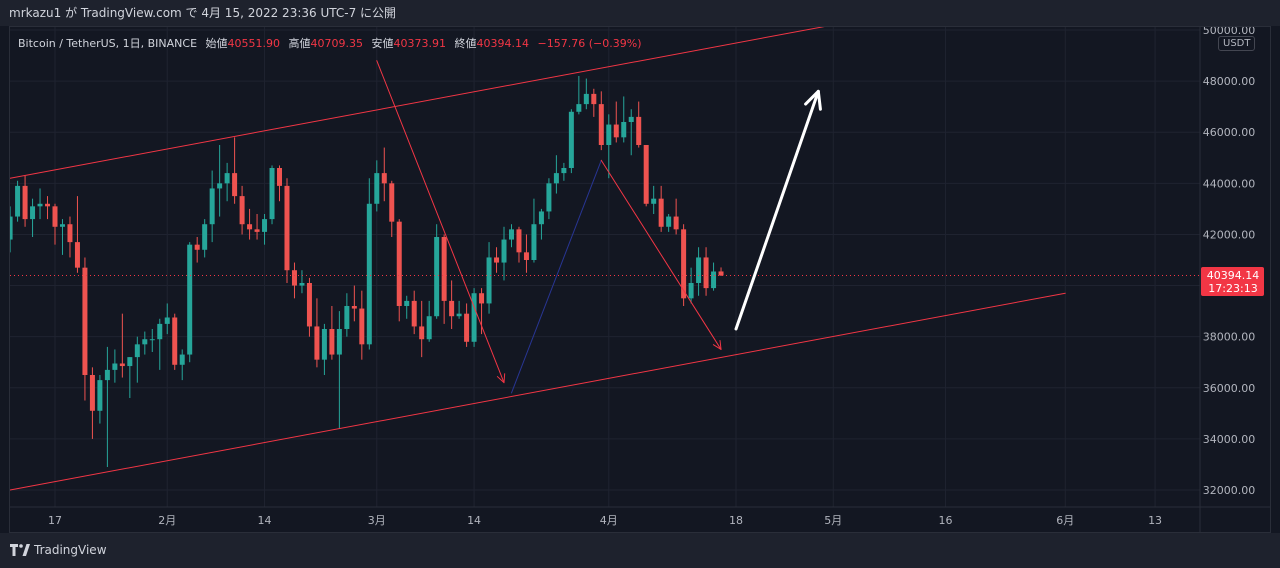 This screenshot has width=1280, height=568. What do you see at coordinates (1229, 337) in the screenshot?
I see `price-tick-label: 38000.00` at bounding box center [1229, 337].